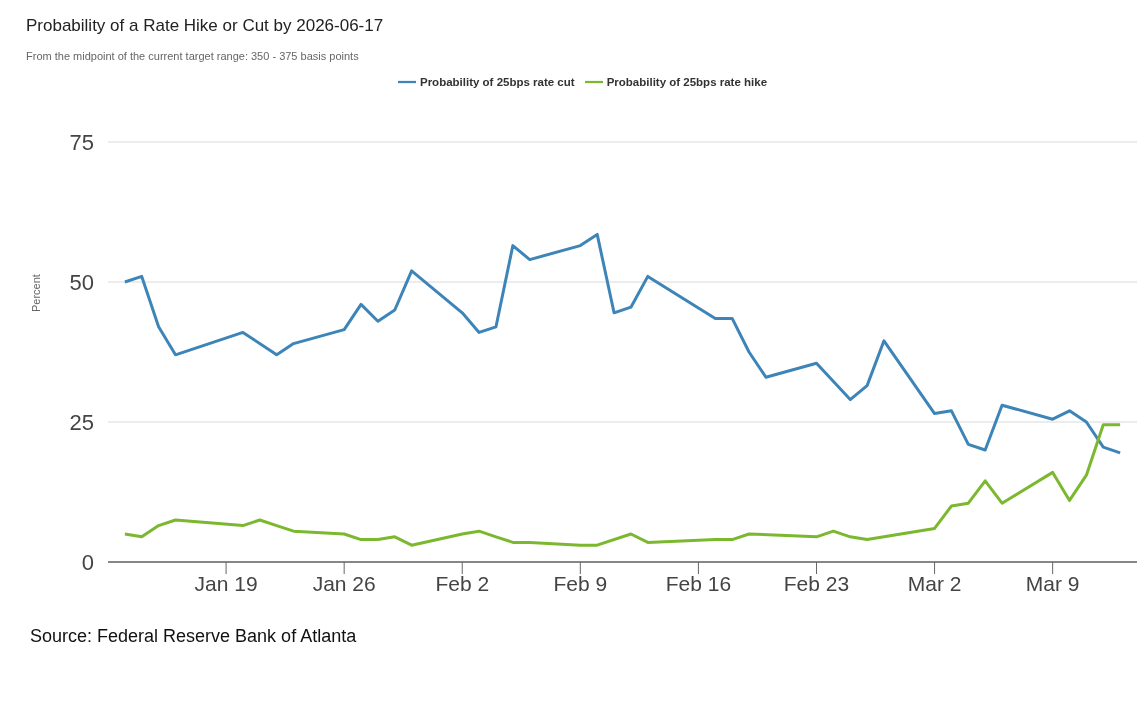 This screenshot has width=1145, height=705. I want to click on x-tick-label: Feb 23, so click(816, 583).